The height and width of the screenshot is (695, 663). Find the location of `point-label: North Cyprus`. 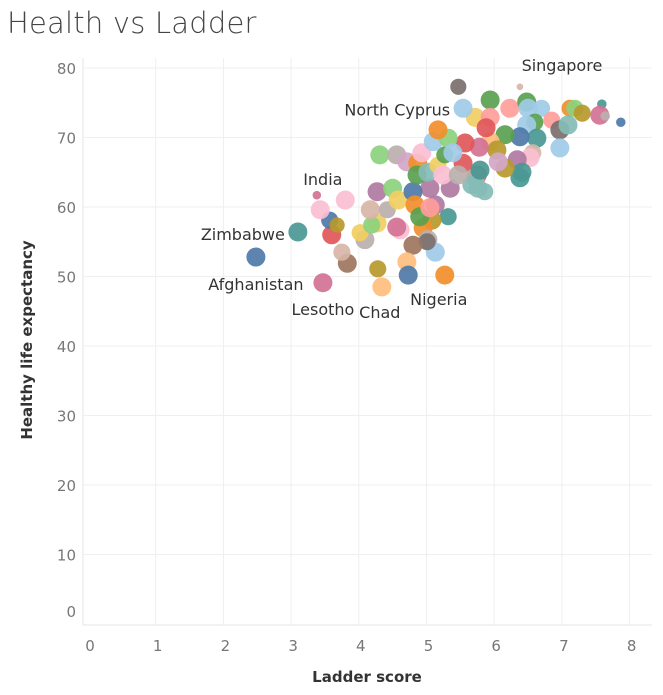

point-label: North Cyprus is located at coordinates (397, 109).